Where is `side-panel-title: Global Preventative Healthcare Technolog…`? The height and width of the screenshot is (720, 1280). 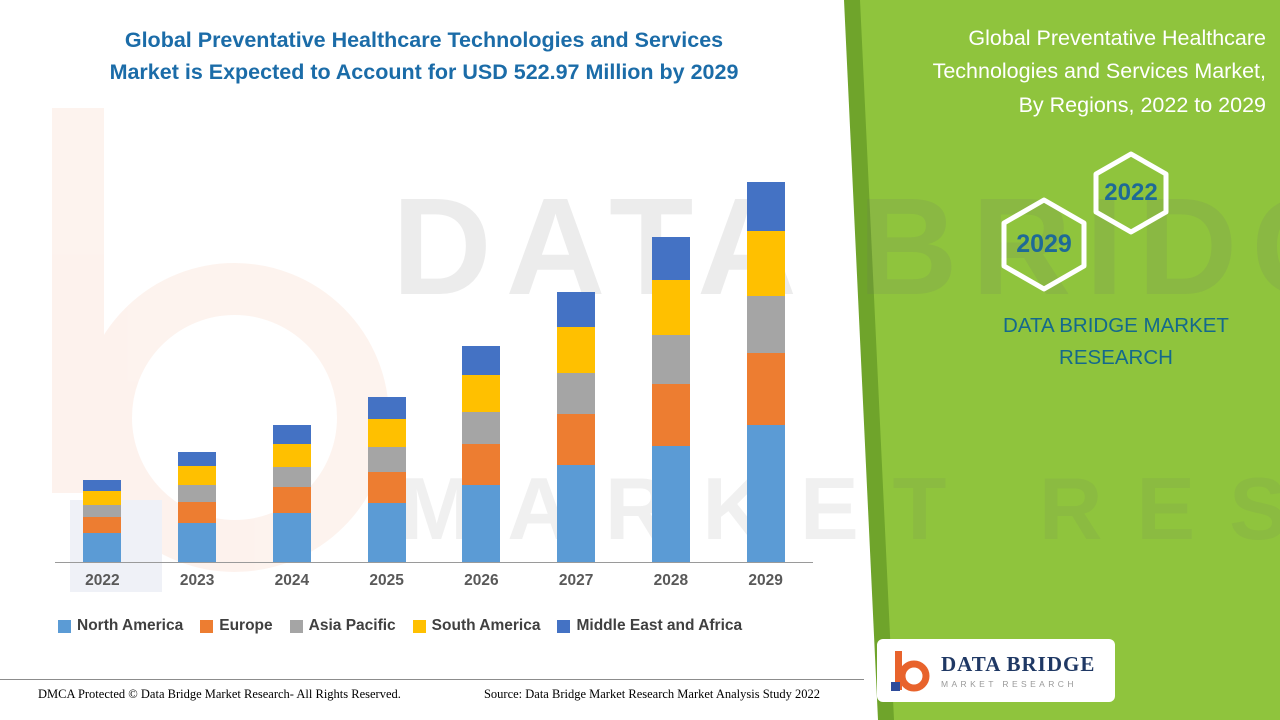 side-panel-title: Global Preventative Healthcare Technolog… is located at coordinates (1079, 72).